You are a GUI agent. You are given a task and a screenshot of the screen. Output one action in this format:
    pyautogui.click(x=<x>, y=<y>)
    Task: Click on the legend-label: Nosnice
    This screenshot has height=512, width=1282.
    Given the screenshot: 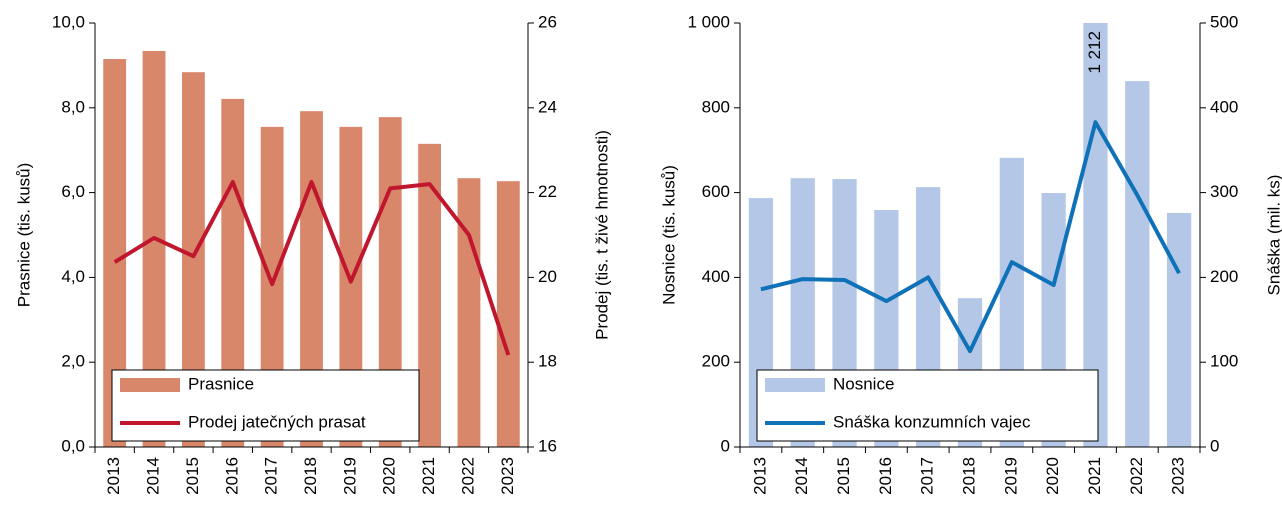 What is the action you would take?
    pyautogui.click(x=863, y=383)
    